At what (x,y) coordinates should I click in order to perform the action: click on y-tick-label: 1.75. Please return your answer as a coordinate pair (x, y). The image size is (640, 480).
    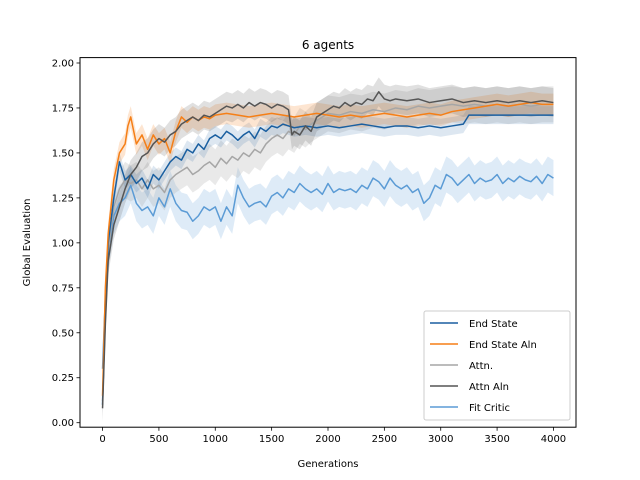
    Looking at the image, I should click on (63, 108).